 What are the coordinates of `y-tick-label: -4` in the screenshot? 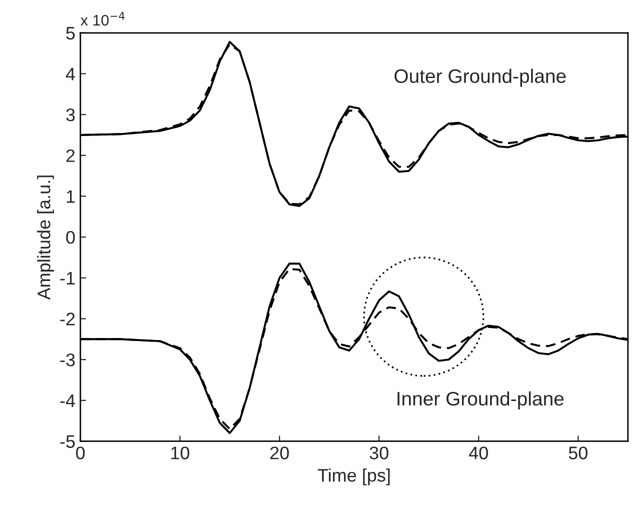 It's located at (68, 400).